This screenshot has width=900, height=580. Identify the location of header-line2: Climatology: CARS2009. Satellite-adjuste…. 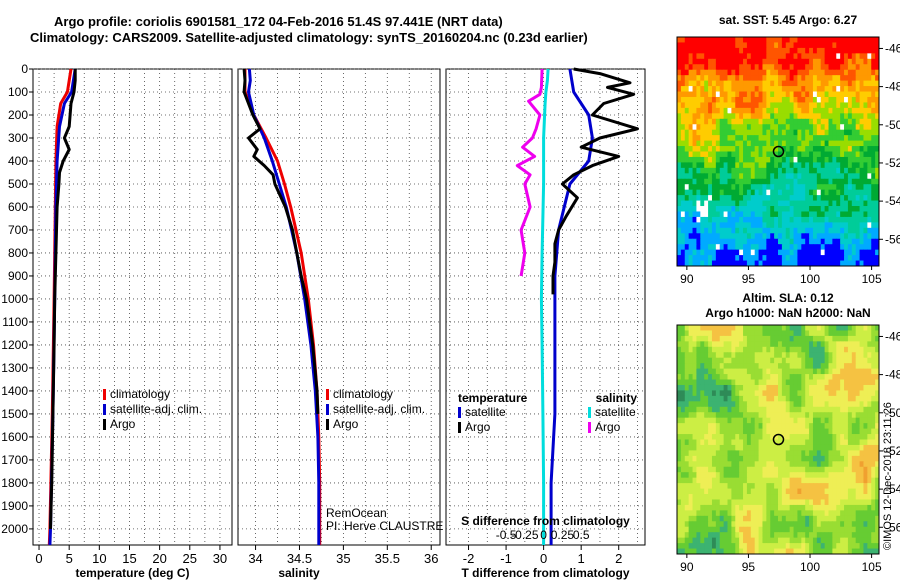
(309, 37).